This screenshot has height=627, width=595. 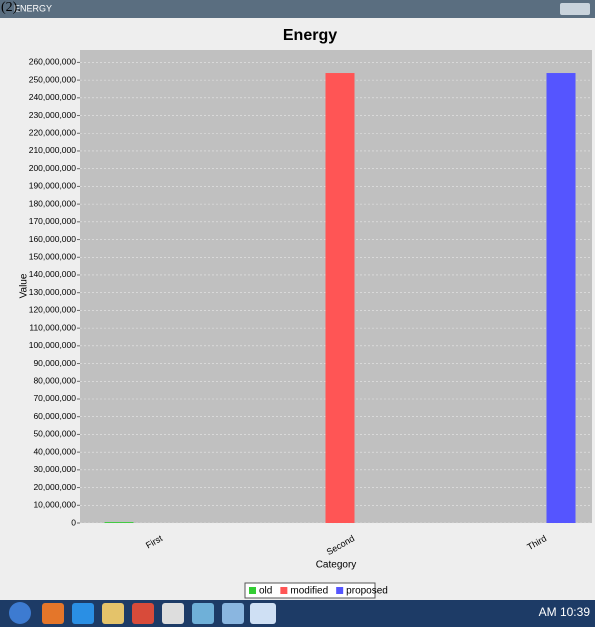 I want to click on y-tick-label: 70,000,000, so click(x=54, y=398).